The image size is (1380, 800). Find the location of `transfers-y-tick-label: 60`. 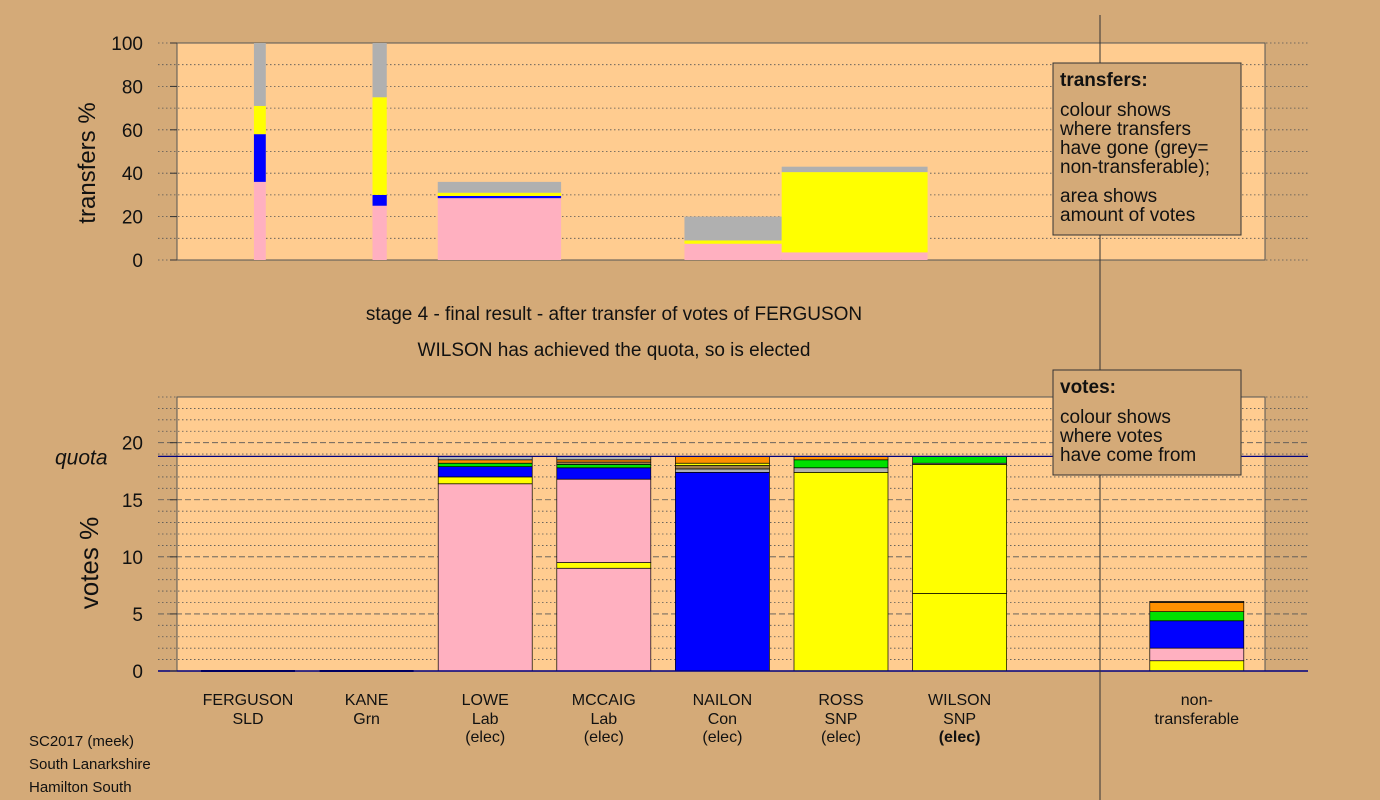

transfers-y-tick-label: 60 is located at coordinates (132, 131).